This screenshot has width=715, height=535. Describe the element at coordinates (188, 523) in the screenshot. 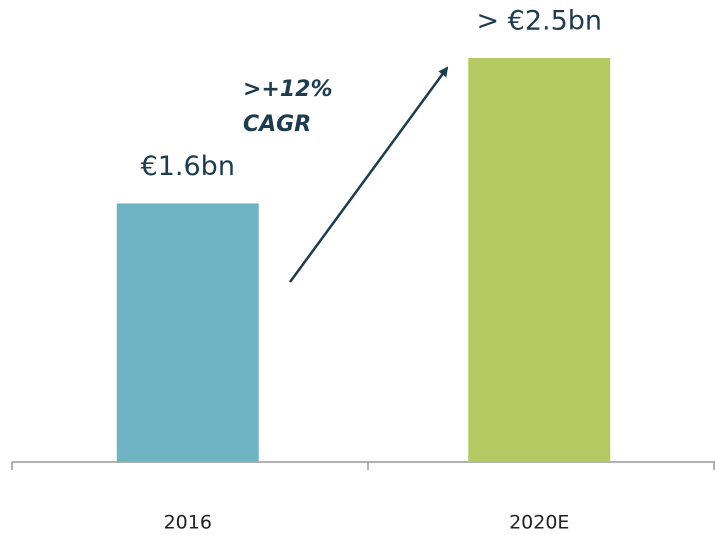

I see `x-tick-label: 2016` at that location.